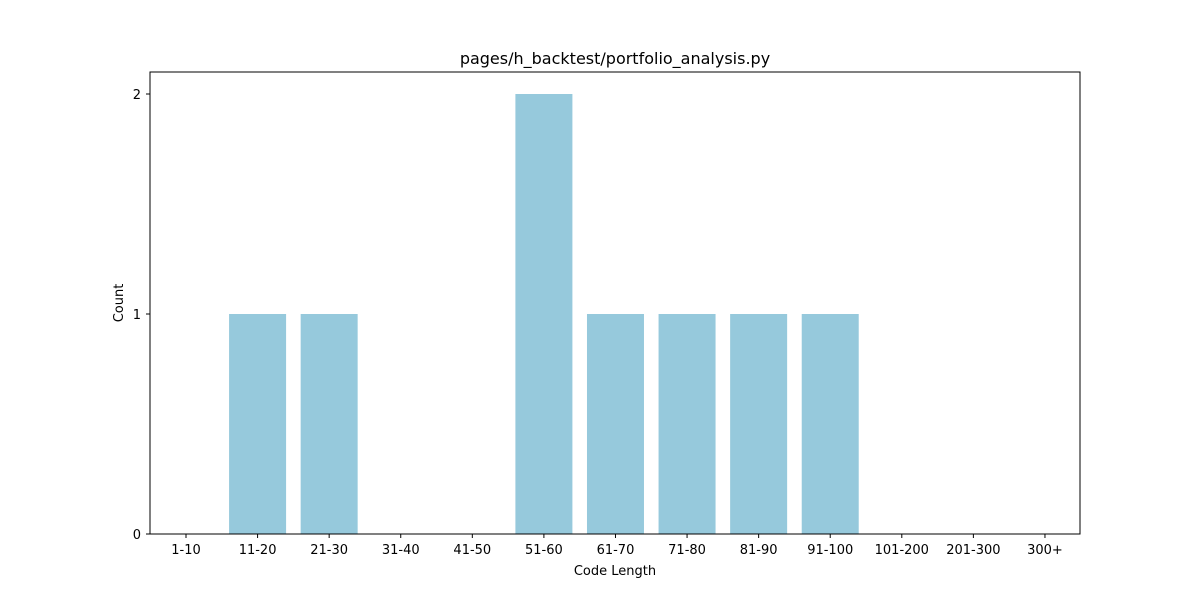 This screenshot has width=1200, height=604. Describe the element at coordinates (137, 535) in the screenshot. I see `y-tick-label: 0` at that location.